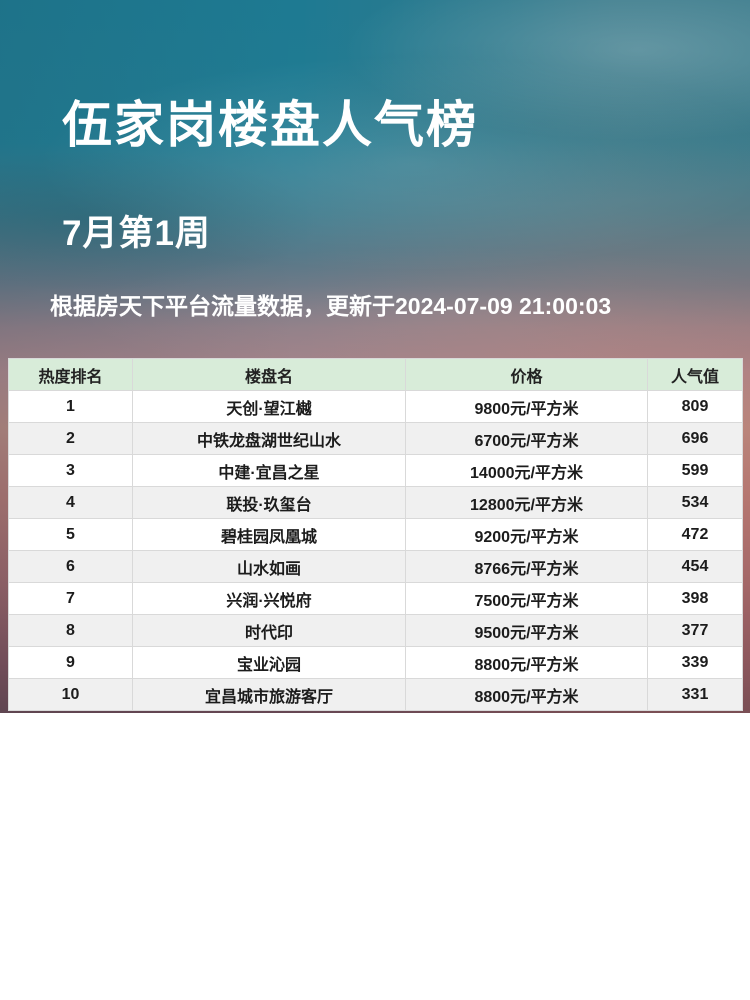  Describe the element at coordinates (70, 566) in the screenshot. I see `rank-cell: 6` at that location.